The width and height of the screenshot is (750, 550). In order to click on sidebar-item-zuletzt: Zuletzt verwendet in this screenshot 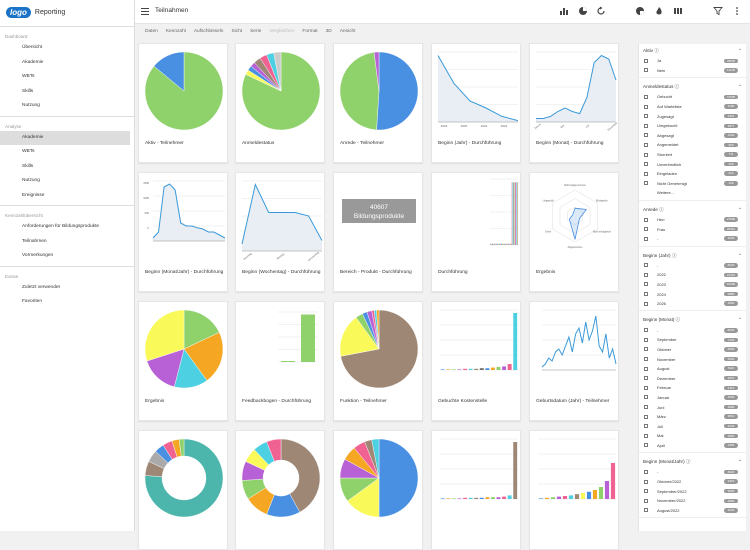, I will do `click(67, 288)`.